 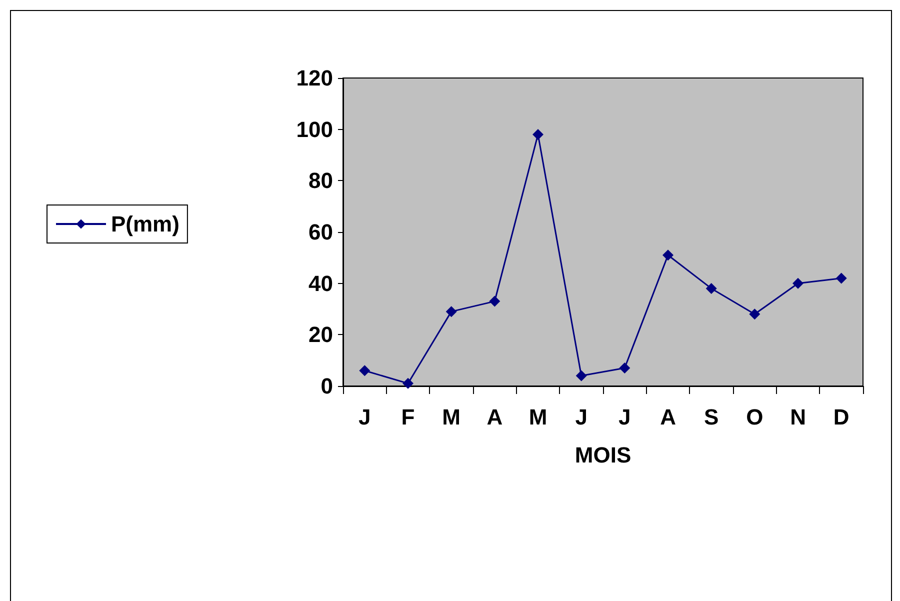 I want to click on y-tick-label: 0, so click(x=326, y=386).